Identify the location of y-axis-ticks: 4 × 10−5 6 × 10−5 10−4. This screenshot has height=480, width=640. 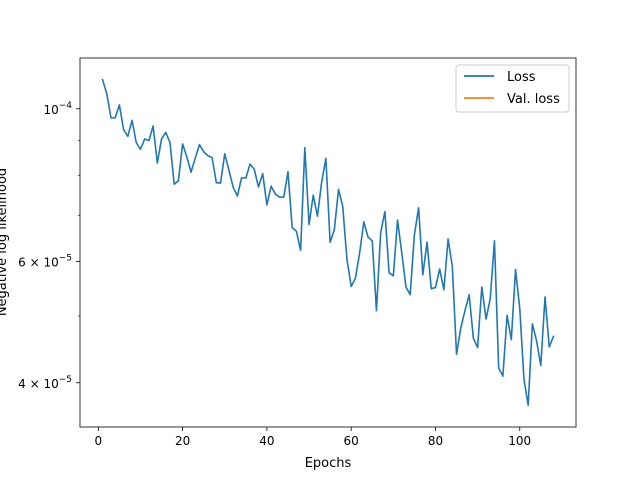
(49, 246).